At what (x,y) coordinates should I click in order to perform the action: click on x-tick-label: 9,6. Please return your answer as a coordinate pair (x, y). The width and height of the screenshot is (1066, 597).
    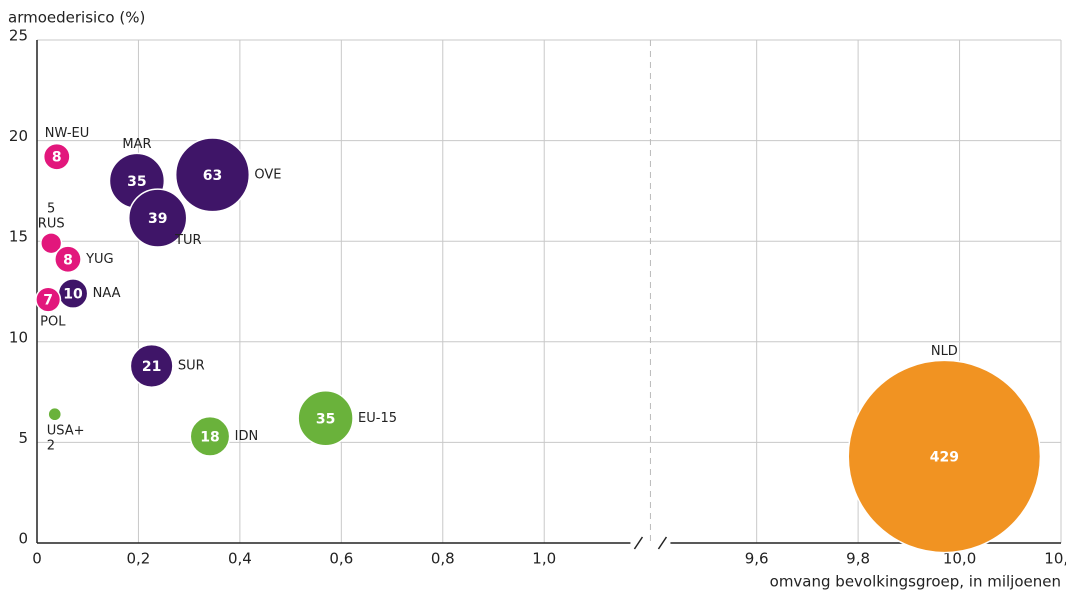
    Looking at the image, I should click on (757, 559).